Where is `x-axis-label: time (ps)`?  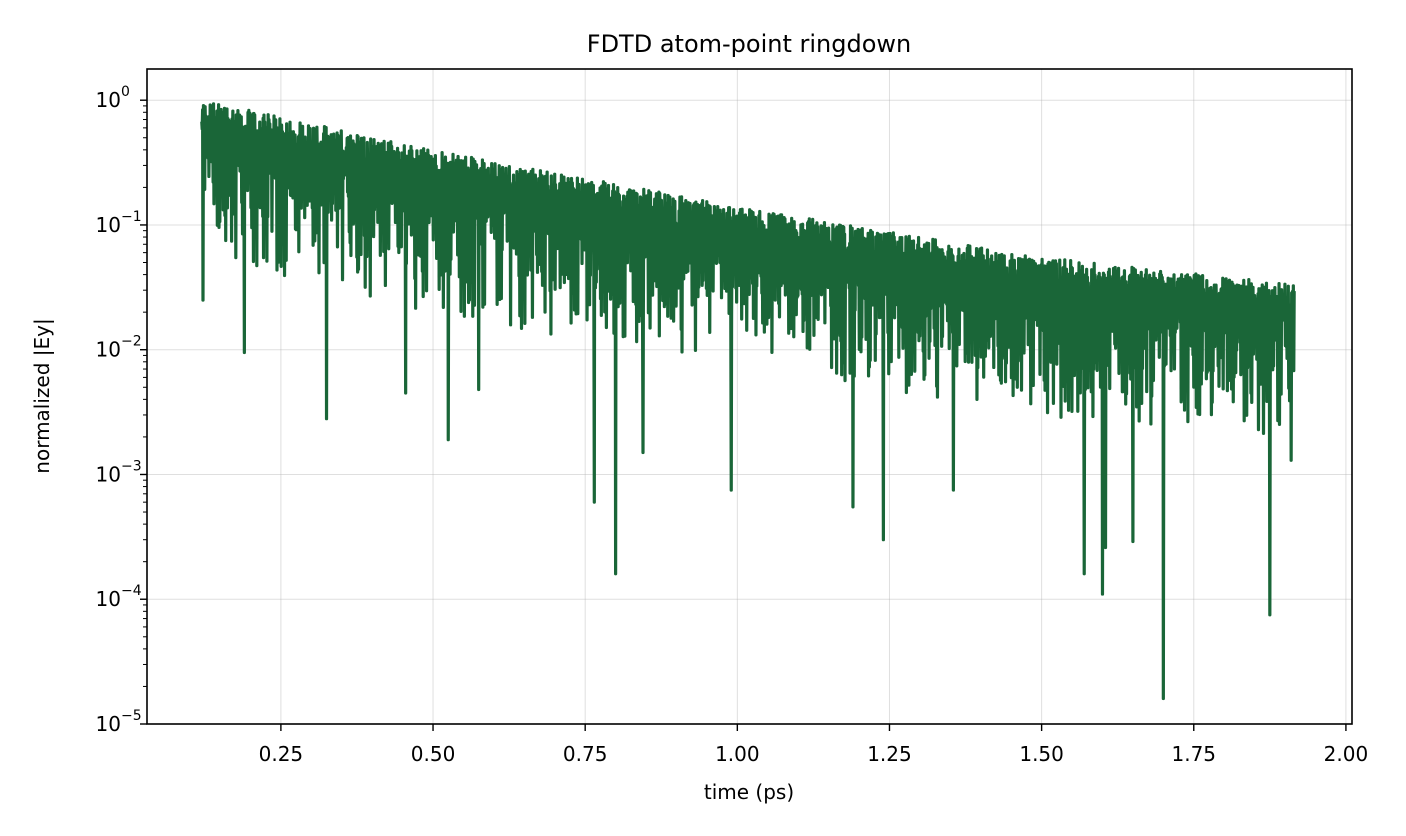 x-axis-label: time (ps) is located at coordinates (749, 792).